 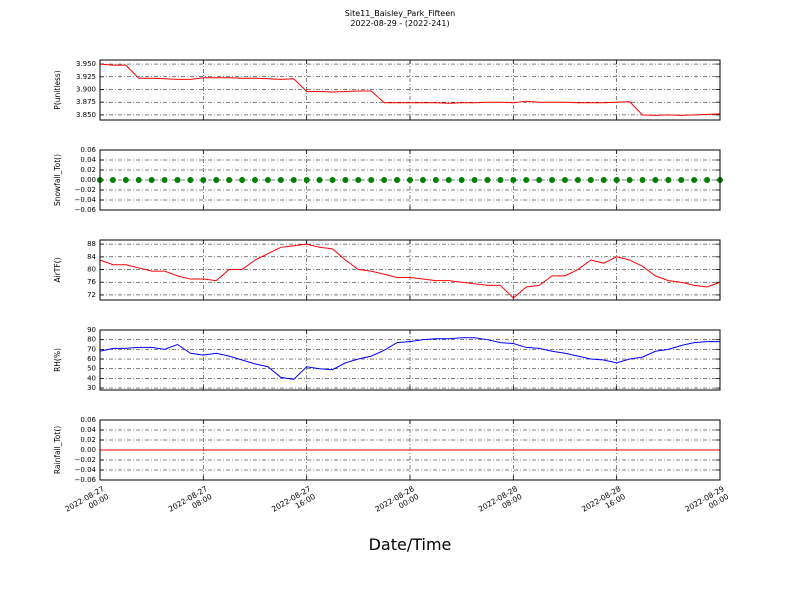 What do you see at coordinates (91, 378) in the screenshot?
I see `y-tick-label: 40` at bounding box center [91, 378].